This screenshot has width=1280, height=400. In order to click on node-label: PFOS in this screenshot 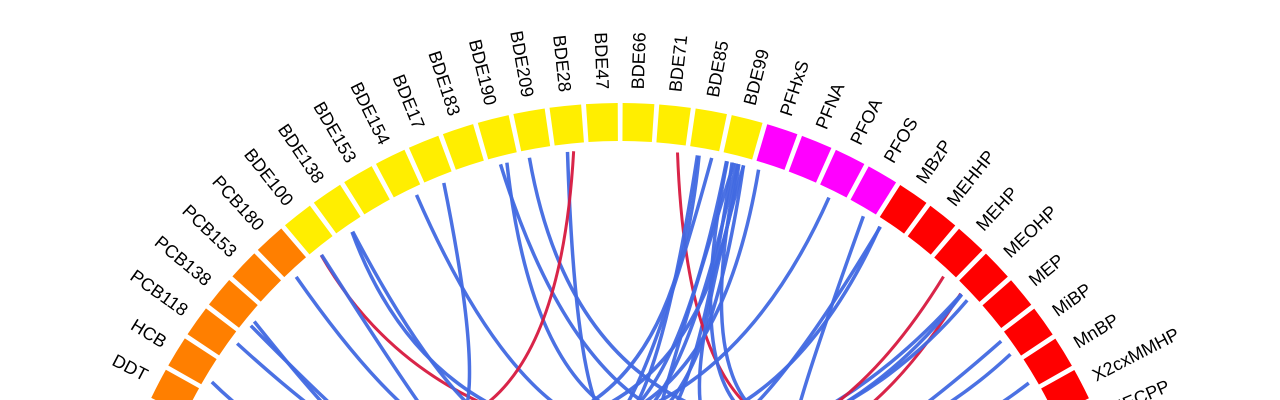, I will do `click(901, 140)`.